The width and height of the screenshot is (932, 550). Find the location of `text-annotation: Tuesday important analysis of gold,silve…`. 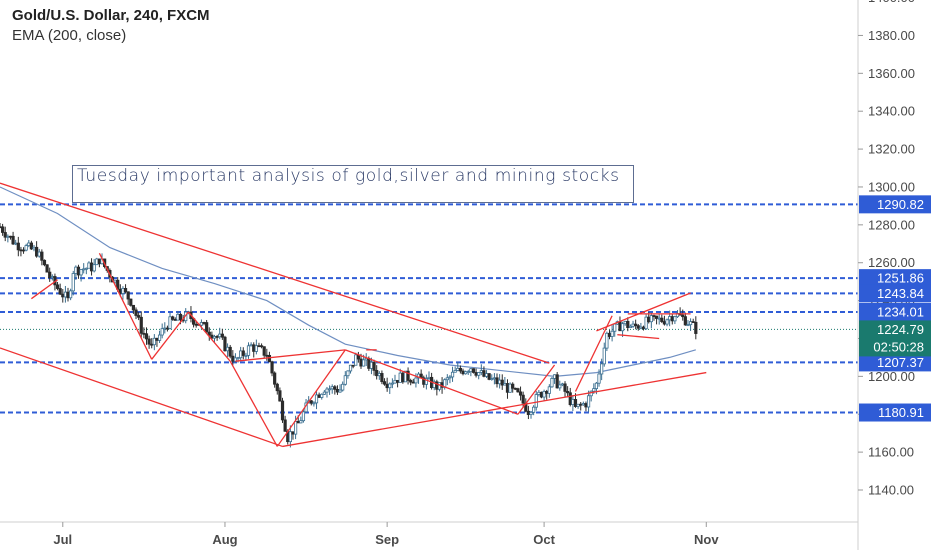

text-annotation: Tuesday important analysis of gold,silve… is located at coordinates (353, 184).